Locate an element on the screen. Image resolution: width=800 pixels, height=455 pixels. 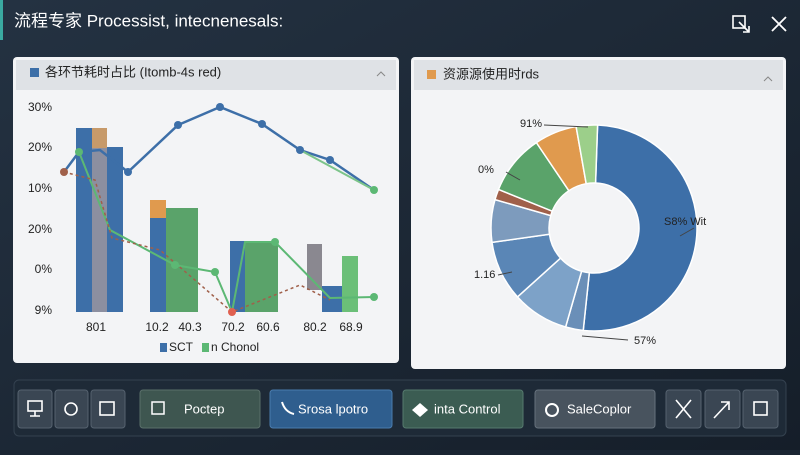
y-label: 9% is located at coordinates (44, 310).